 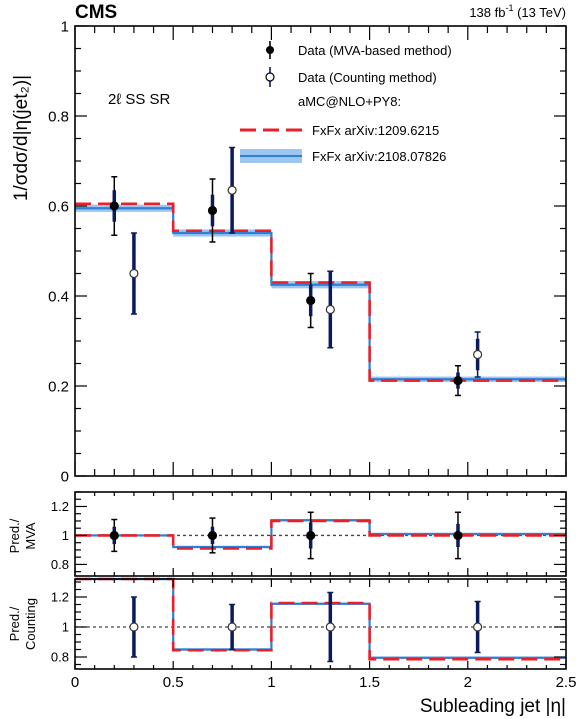 What do you see at coordinates (30, 624) in the screenshot?
I see `ratio-counting-ylabel-line2: Counting` at bounding box center [30, 624].